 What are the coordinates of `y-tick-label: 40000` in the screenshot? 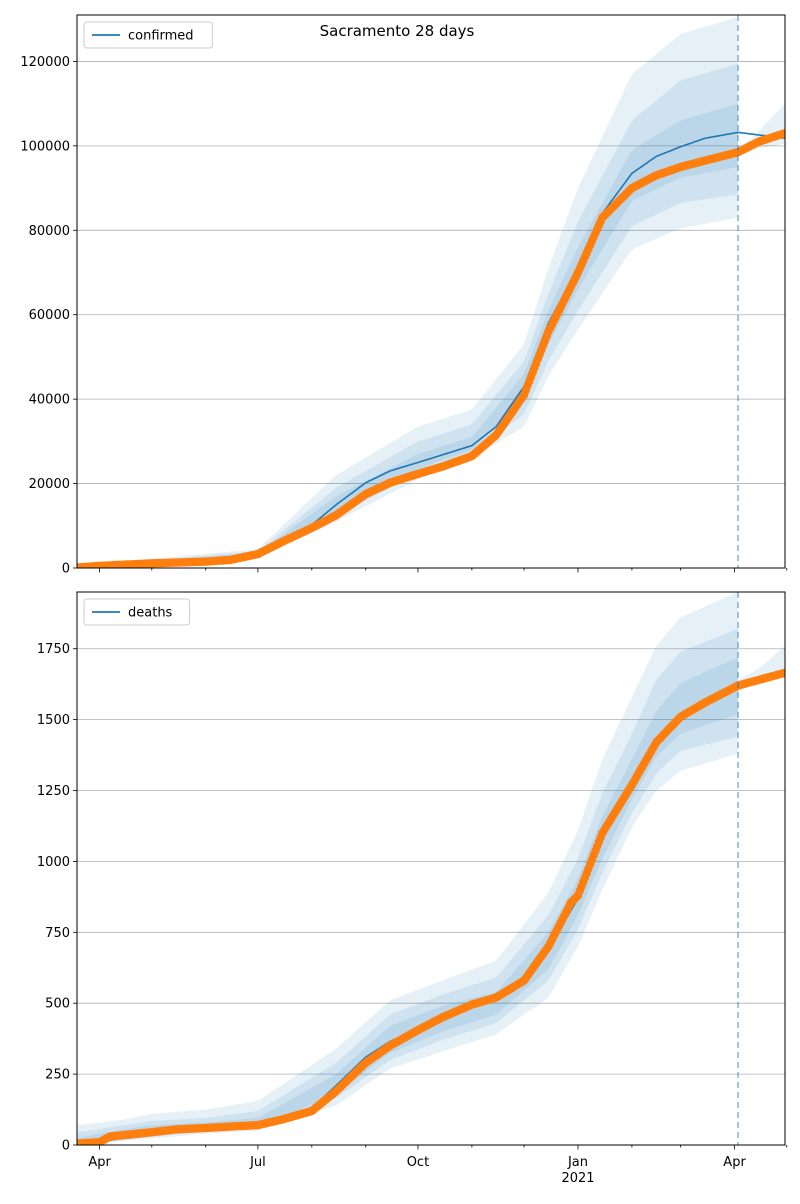 It's located at (49, 400).